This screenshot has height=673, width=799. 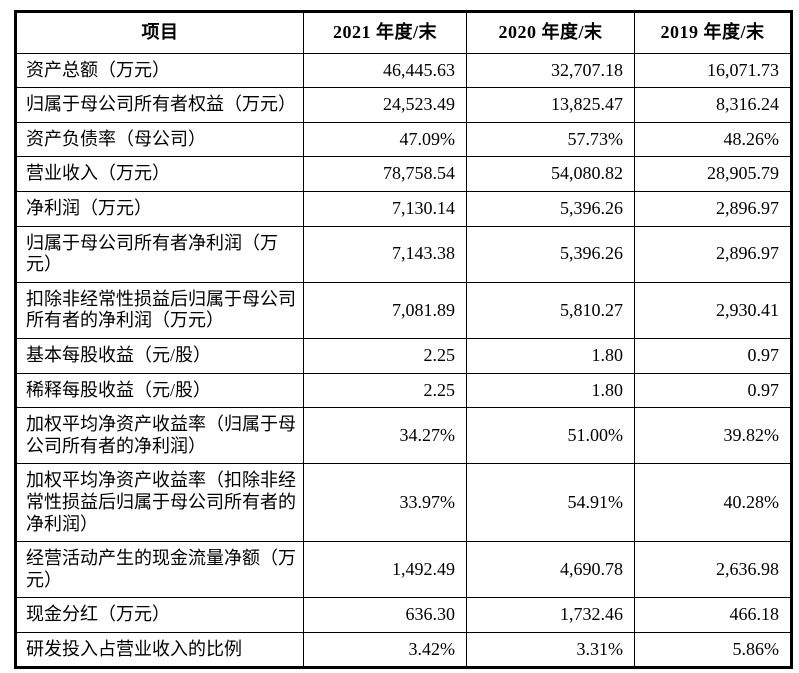 I want to click on row-value-2019: 39.82%, so click(x=713, y=436).